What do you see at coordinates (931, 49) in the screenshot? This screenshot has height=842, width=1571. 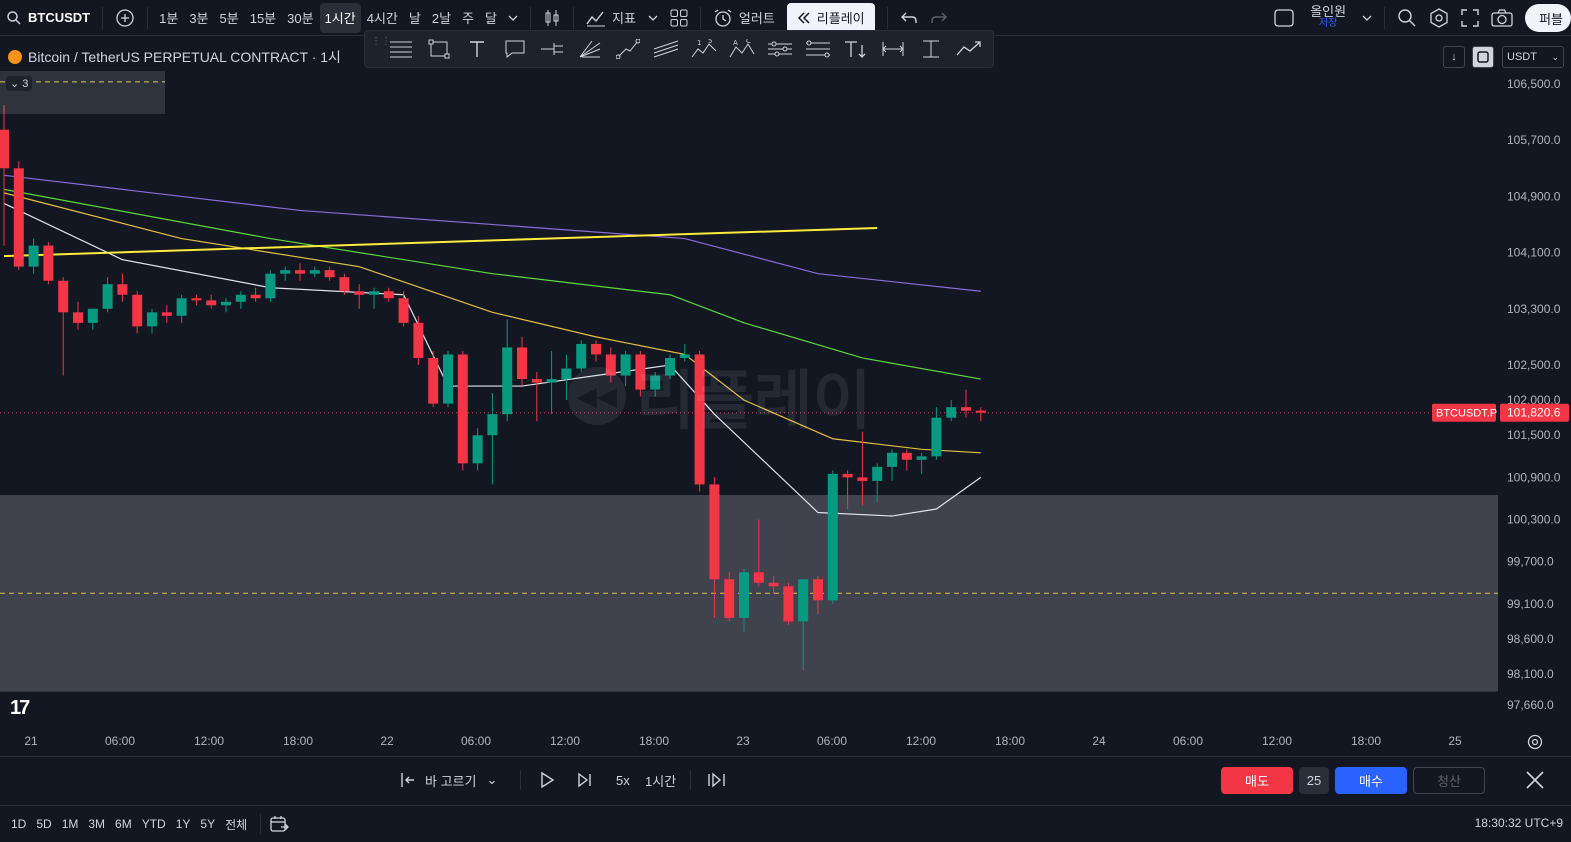 I see `price-date-range-tool` at bounding box center [931, 49].